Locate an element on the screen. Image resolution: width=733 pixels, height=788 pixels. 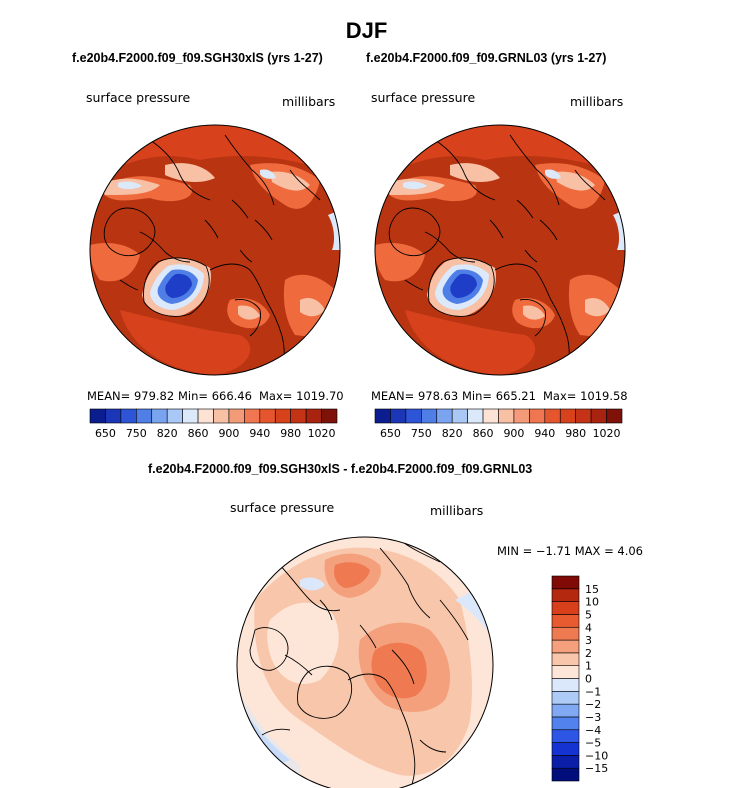
colorbar-left-tick-label: 940 is located at coordinates (259, 433).